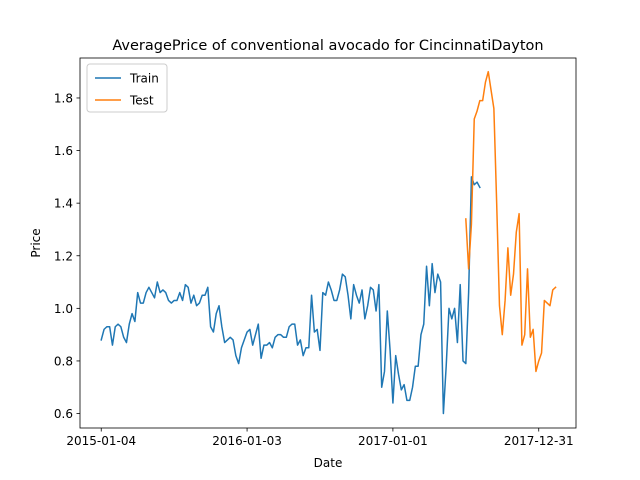 The height and width of the screenshot is (480, 640). I want to click on y-tick-label: 0.8, so click(63, 361).